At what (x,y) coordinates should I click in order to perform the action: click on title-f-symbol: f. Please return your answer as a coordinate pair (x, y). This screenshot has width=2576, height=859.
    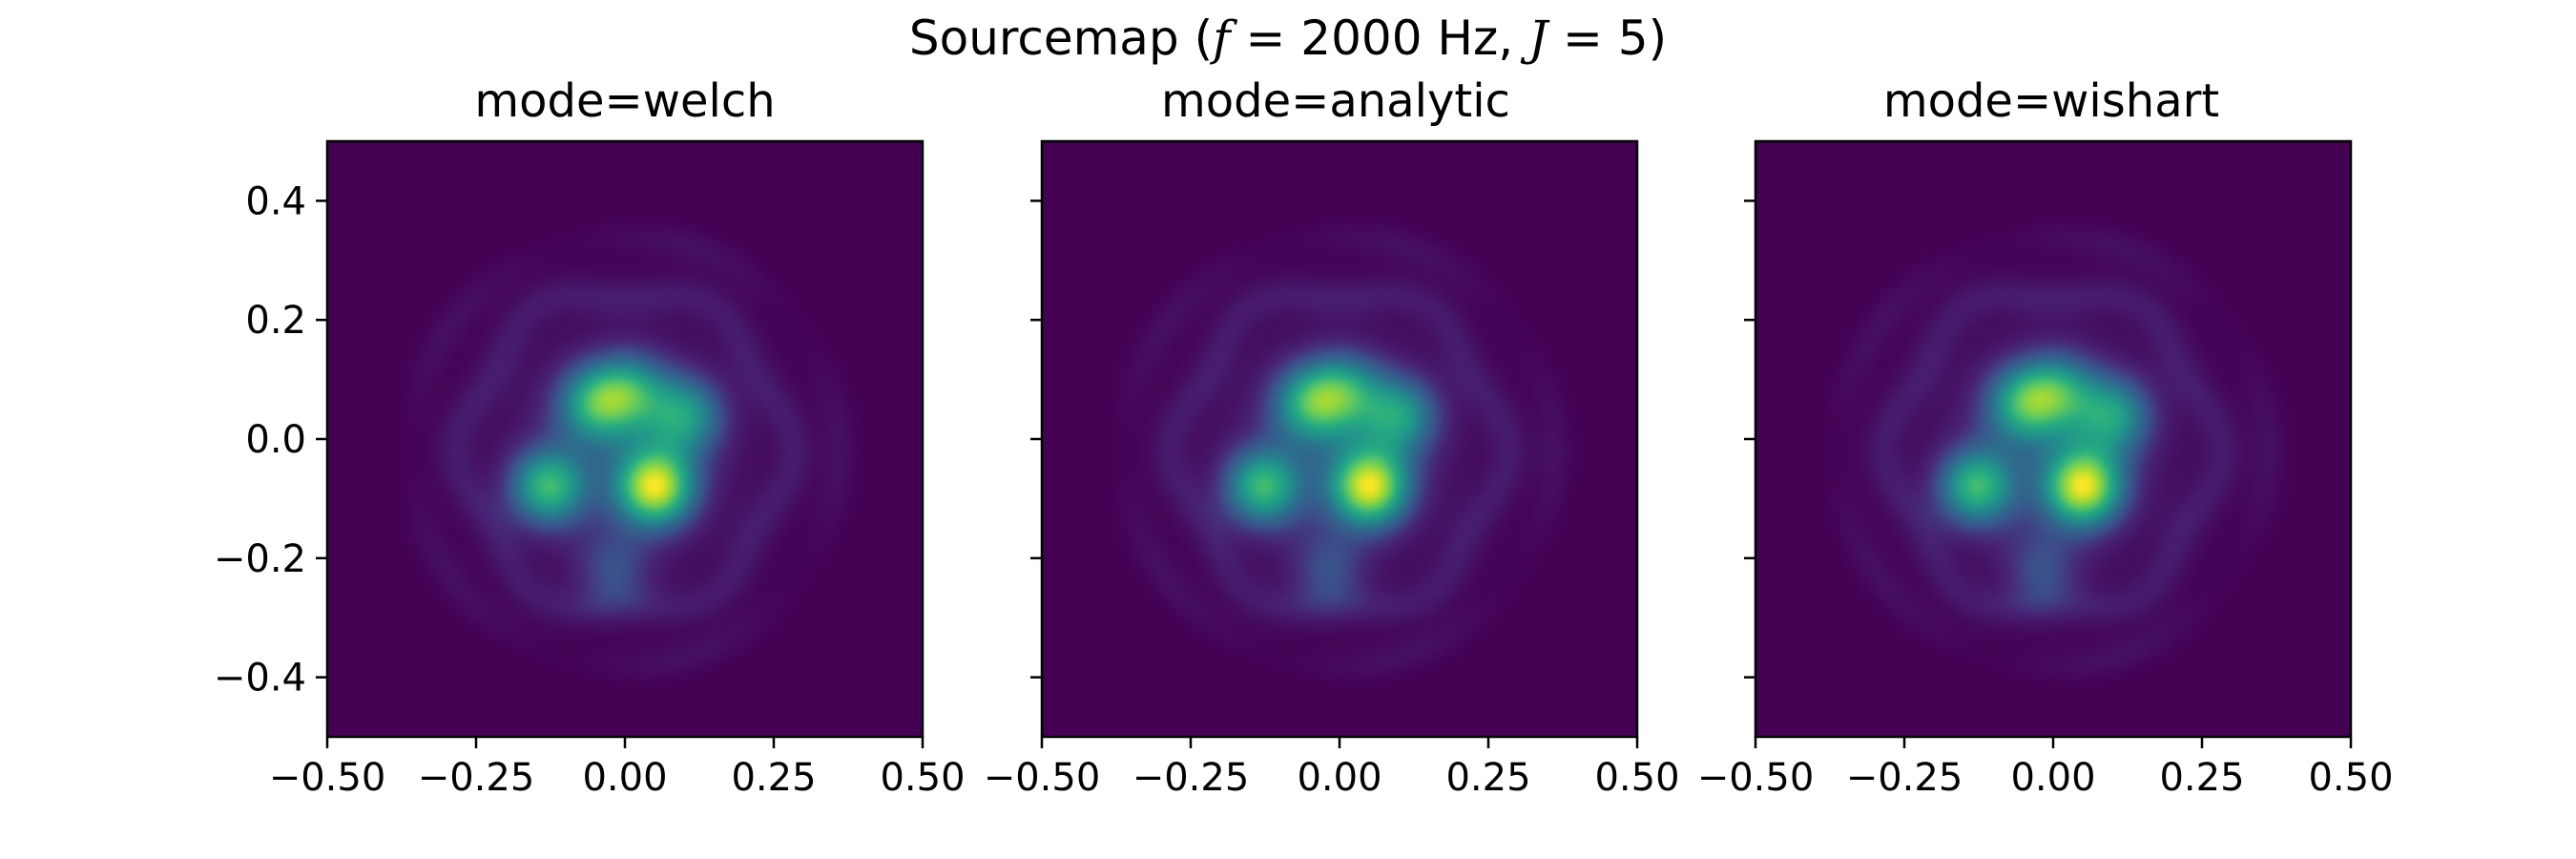
    Looking at the image, I should click on (1222, 38).